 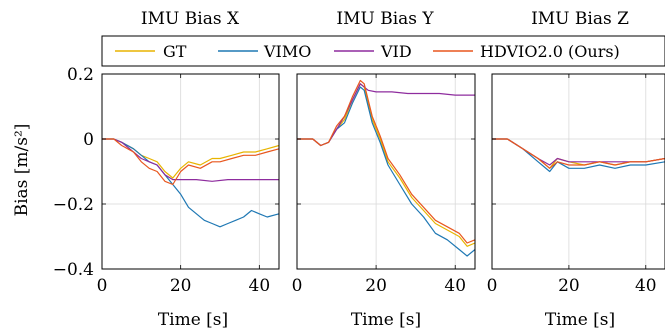 What do you see at coordinates (88, 140) in the screenshot?
I see `y-tick-label: 0` at bounding box center [88, 140].